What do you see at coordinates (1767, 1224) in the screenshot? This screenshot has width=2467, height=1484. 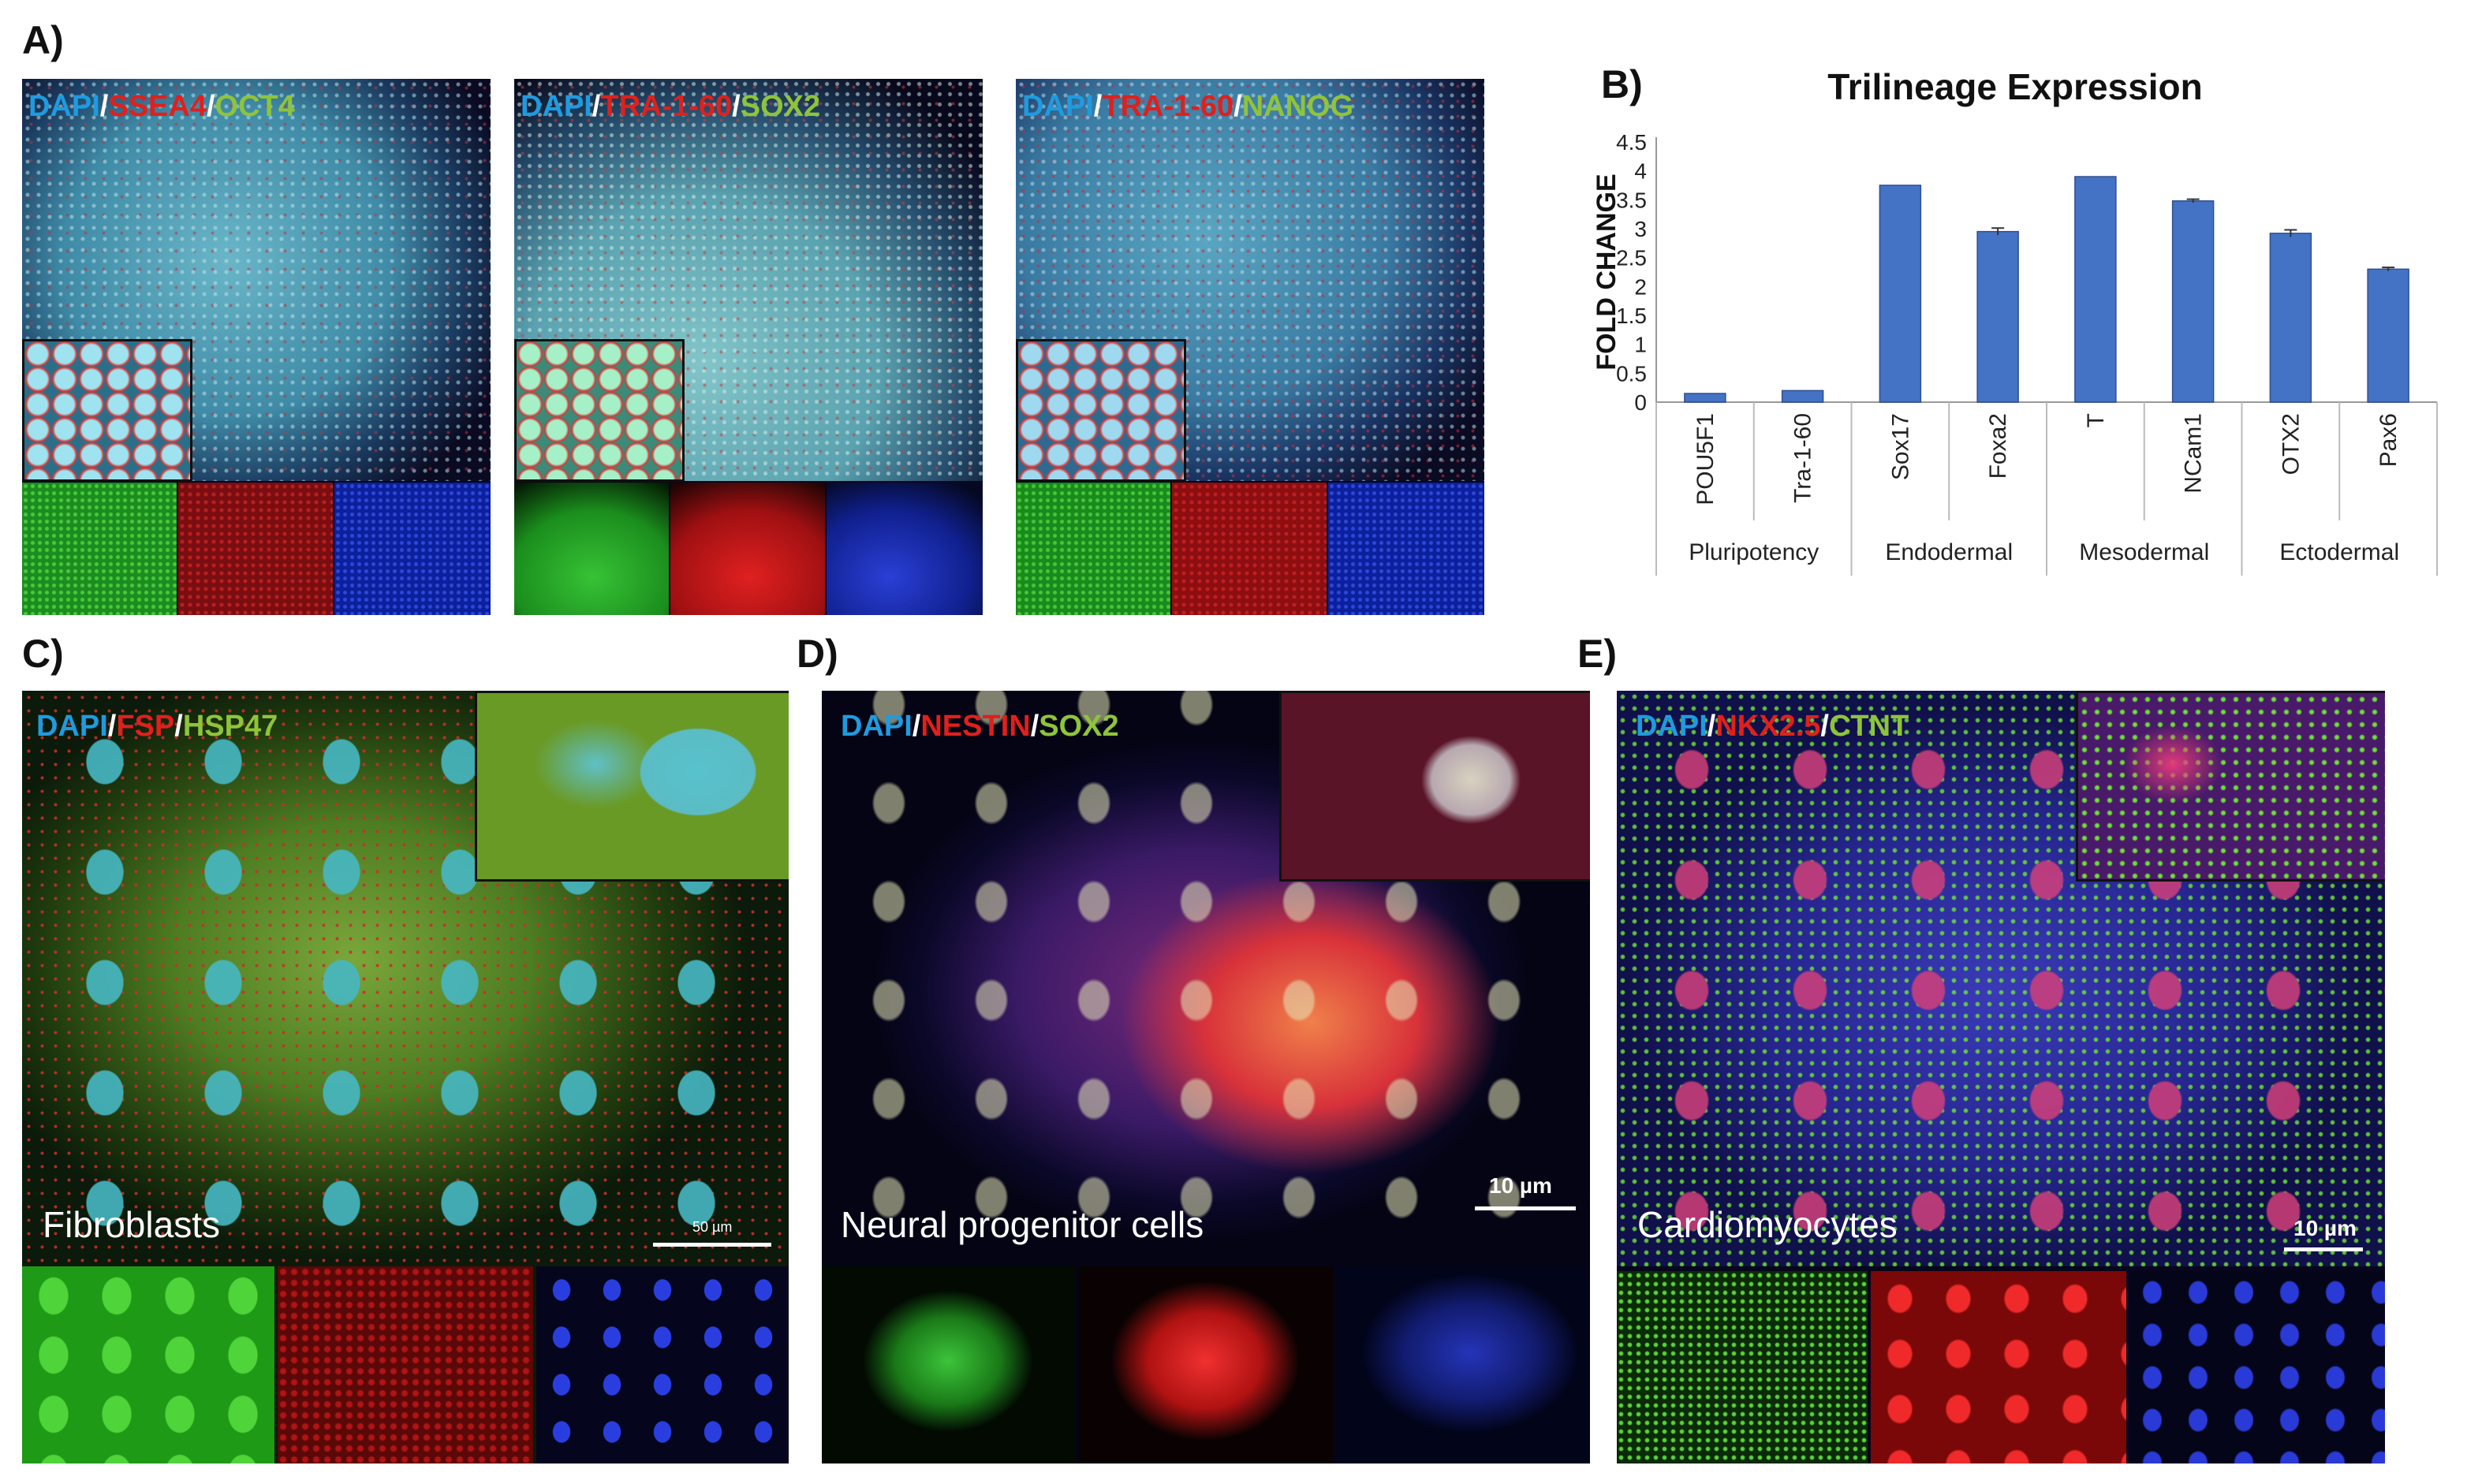 I see `cell-type-label: Cardiomyocytes` at bounding box center [1767, 1224].